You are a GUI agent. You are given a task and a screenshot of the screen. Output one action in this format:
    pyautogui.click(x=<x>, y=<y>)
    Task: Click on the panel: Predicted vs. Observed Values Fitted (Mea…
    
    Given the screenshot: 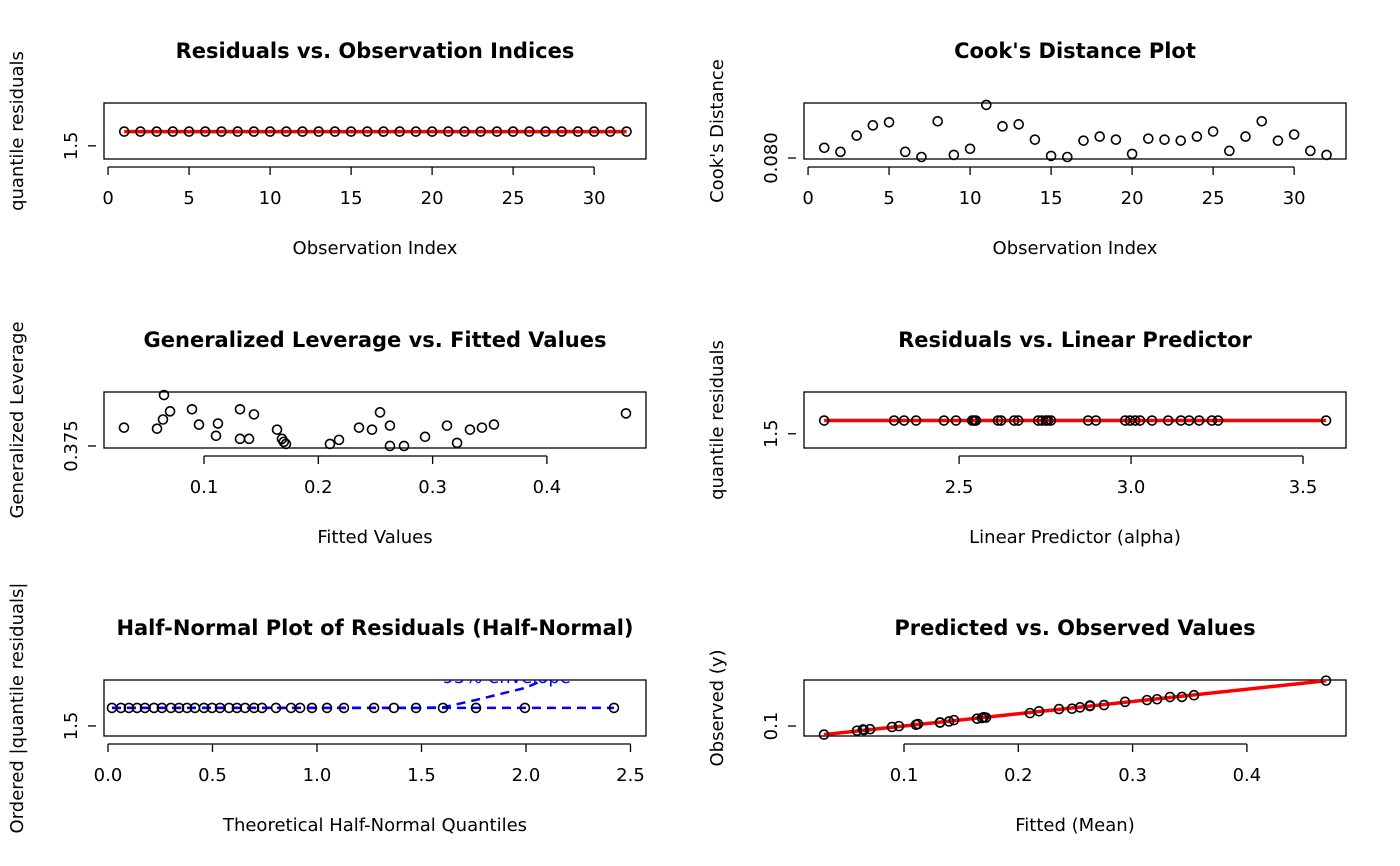 What is the action you would take?
    pyautogui.click(x=1027, y=726)
    